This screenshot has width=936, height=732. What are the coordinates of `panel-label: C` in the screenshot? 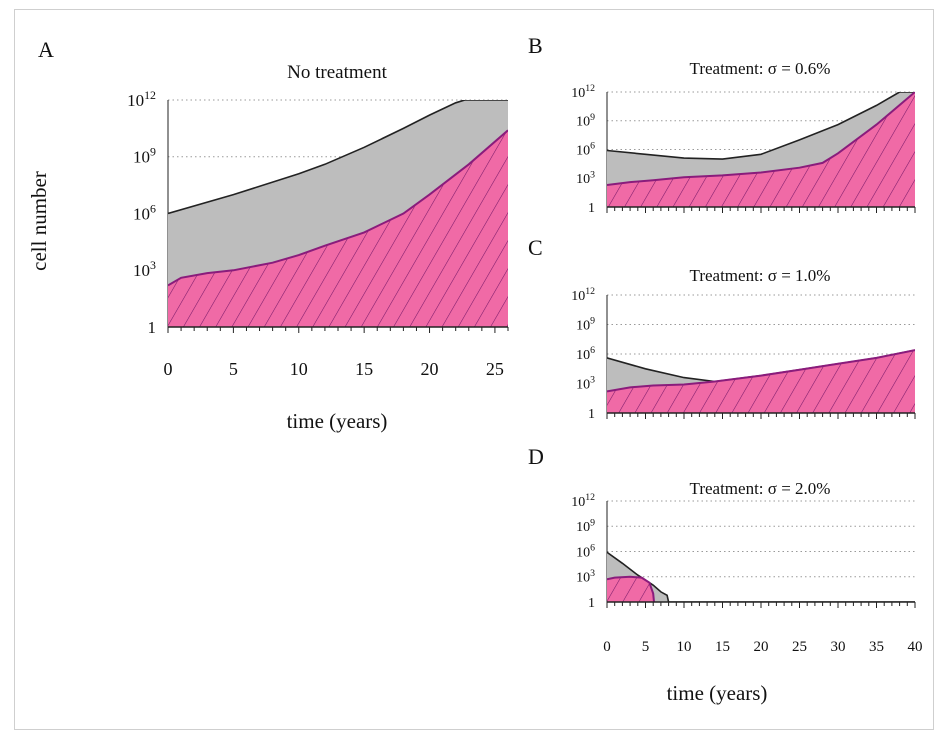 It's located at (535, 247).